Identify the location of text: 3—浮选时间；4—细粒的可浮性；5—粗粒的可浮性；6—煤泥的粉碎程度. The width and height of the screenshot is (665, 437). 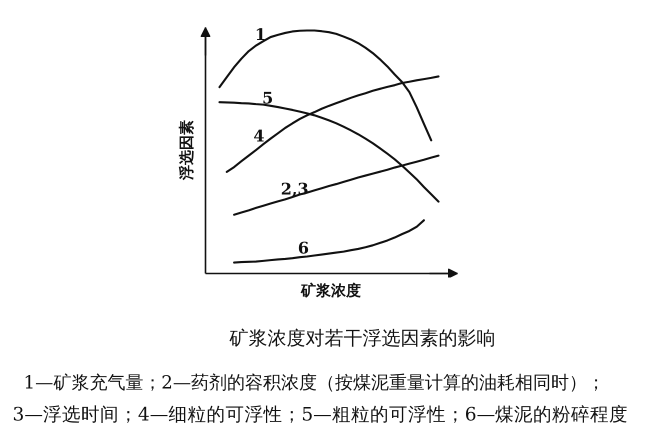
(320, 415).